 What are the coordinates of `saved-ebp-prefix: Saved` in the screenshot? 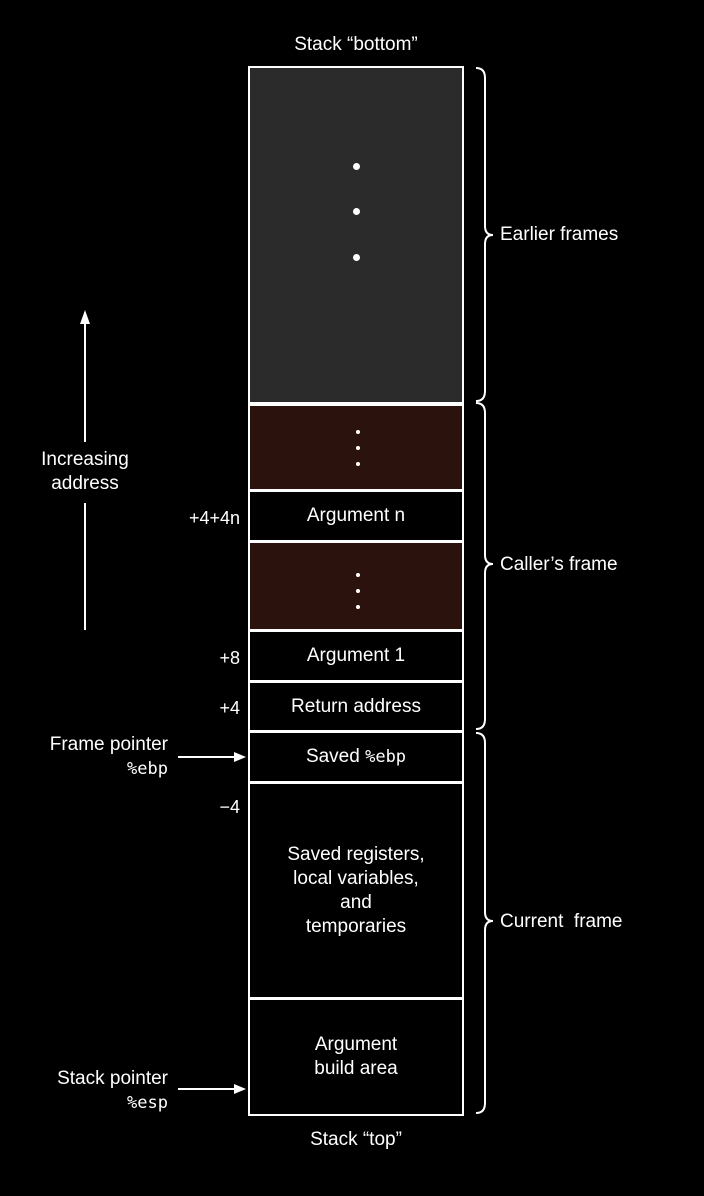 It's located at (335, 756).